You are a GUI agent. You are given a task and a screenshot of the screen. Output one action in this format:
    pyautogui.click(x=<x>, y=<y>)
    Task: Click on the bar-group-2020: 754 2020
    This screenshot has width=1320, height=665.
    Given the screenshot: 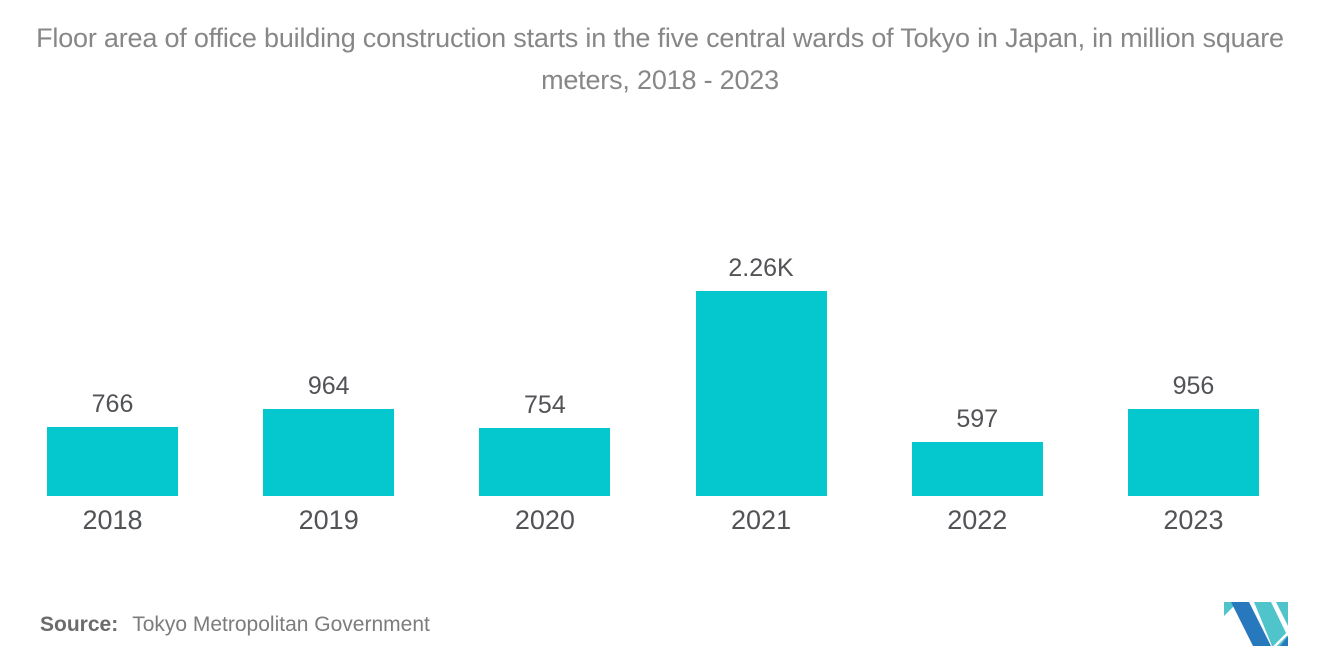 What is the action you would take?
    pyautogui.click(x=545, y=463)
    